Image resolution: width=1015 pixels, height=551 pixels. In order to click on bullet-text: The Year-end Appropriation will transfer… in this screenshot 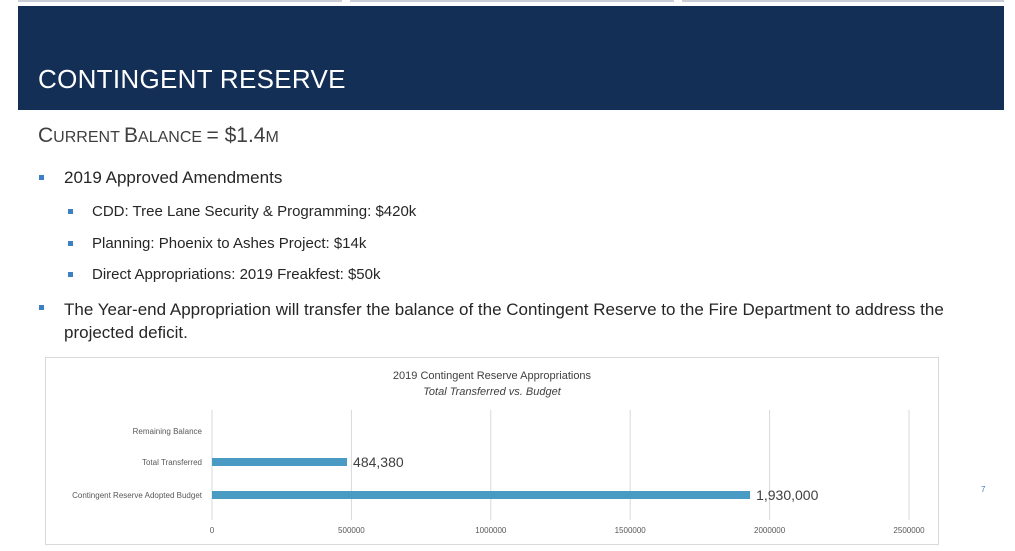, I will do `click(504, 321)`.